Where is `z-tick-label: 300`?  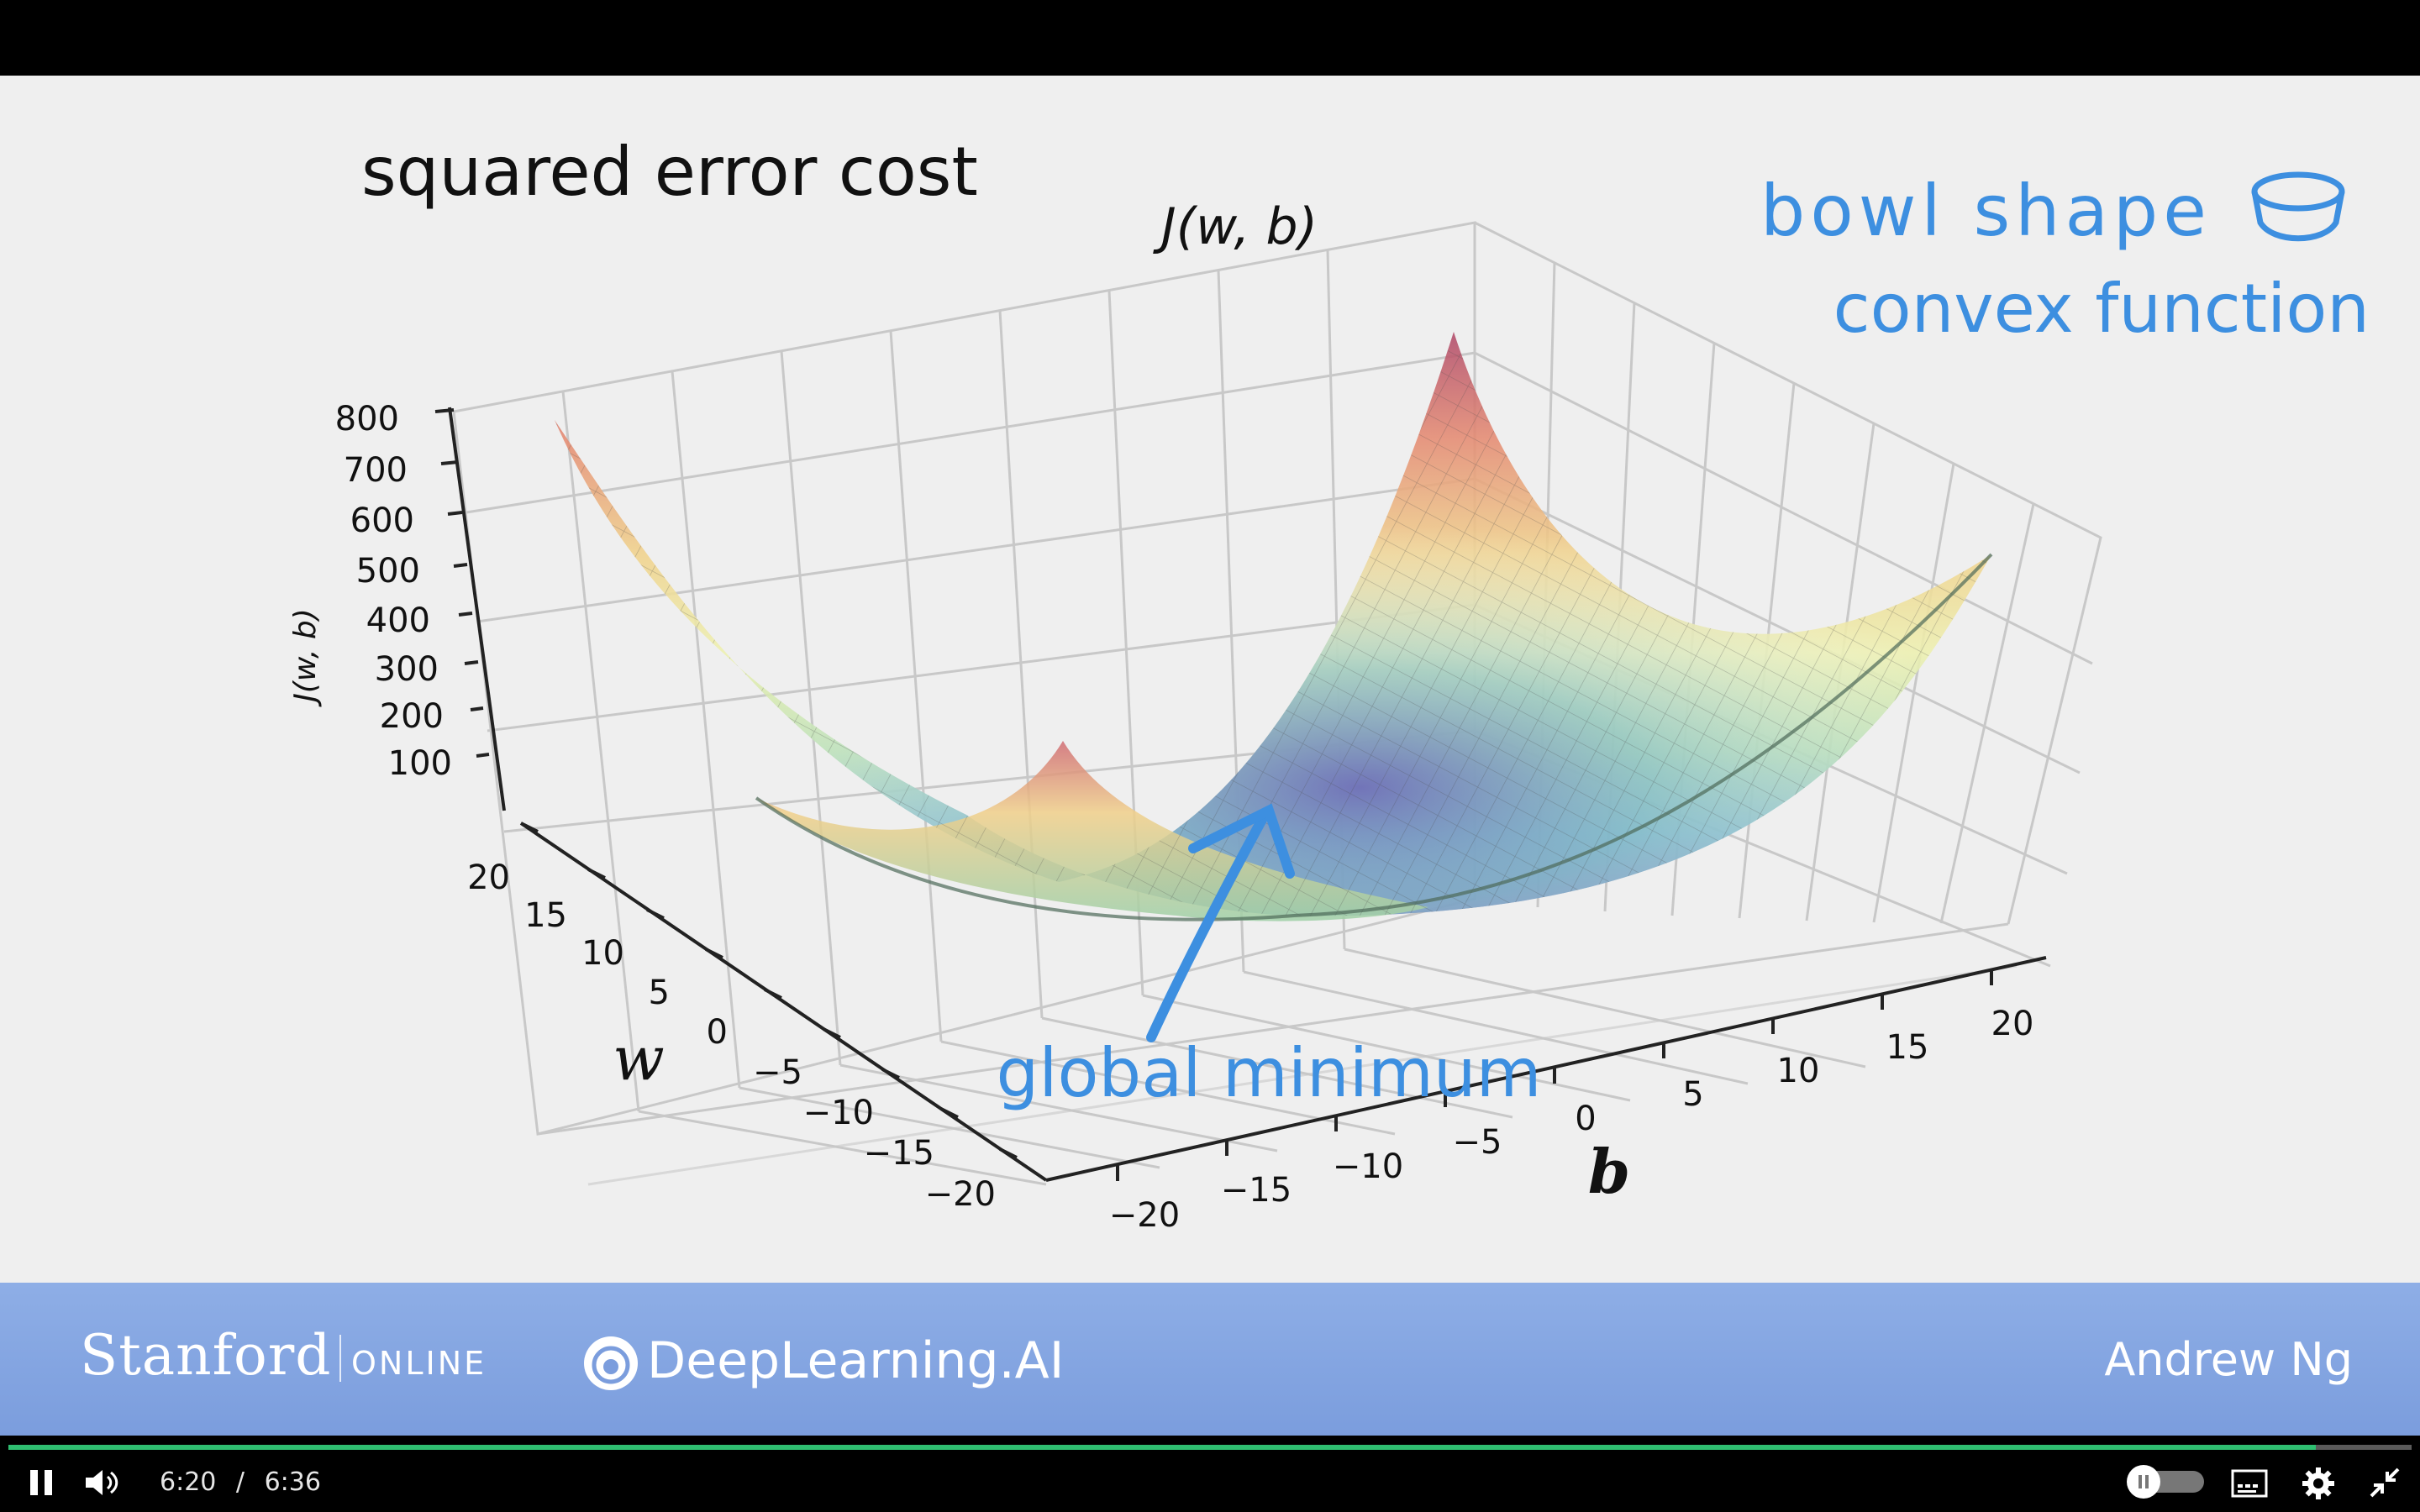 z-tick-label: 300 is located at coordinates (407, 669).